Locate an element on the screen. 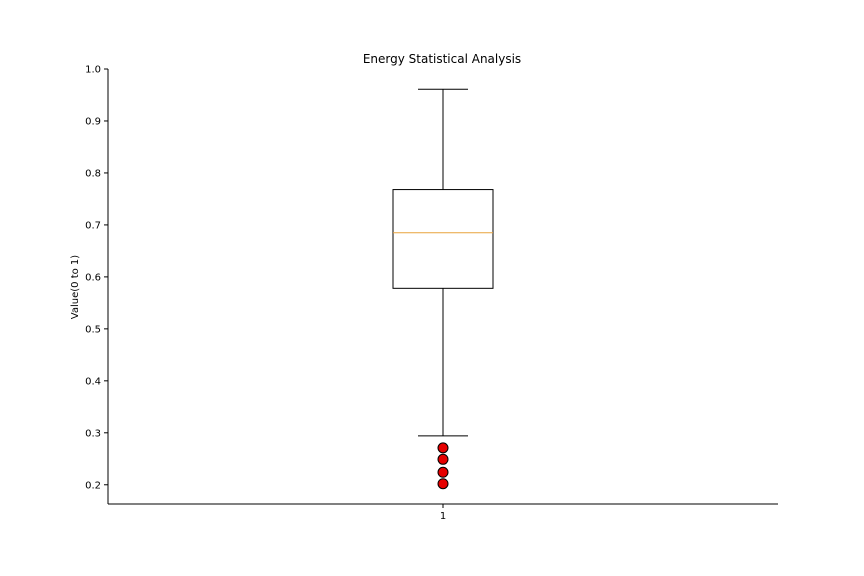 This screenshot has height=576, width=864. y-tick-label: 1.0 is located at coordinates (93, 70).